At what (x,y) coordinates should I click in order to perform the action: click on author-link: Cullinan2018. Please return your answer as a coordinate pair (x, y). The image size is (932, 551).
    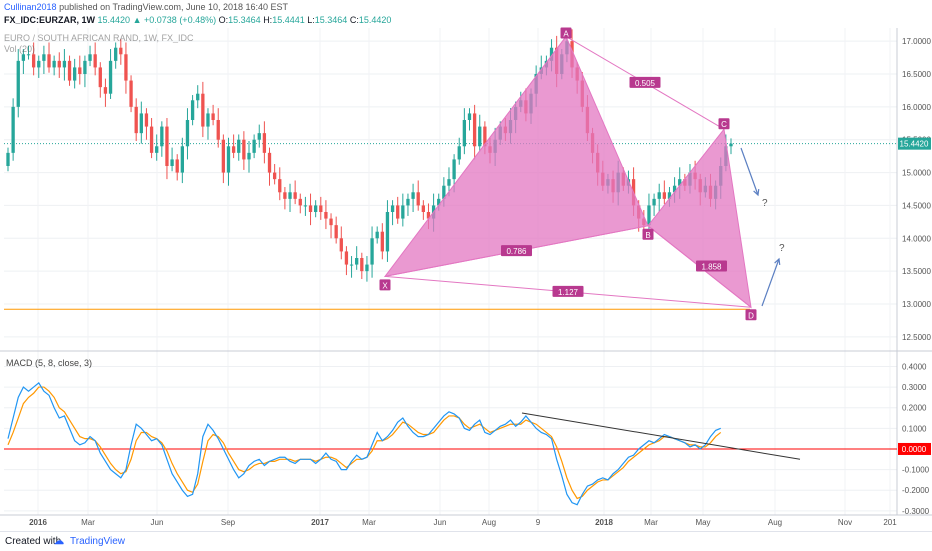
    Looking at the image, I should click on (30, 7).